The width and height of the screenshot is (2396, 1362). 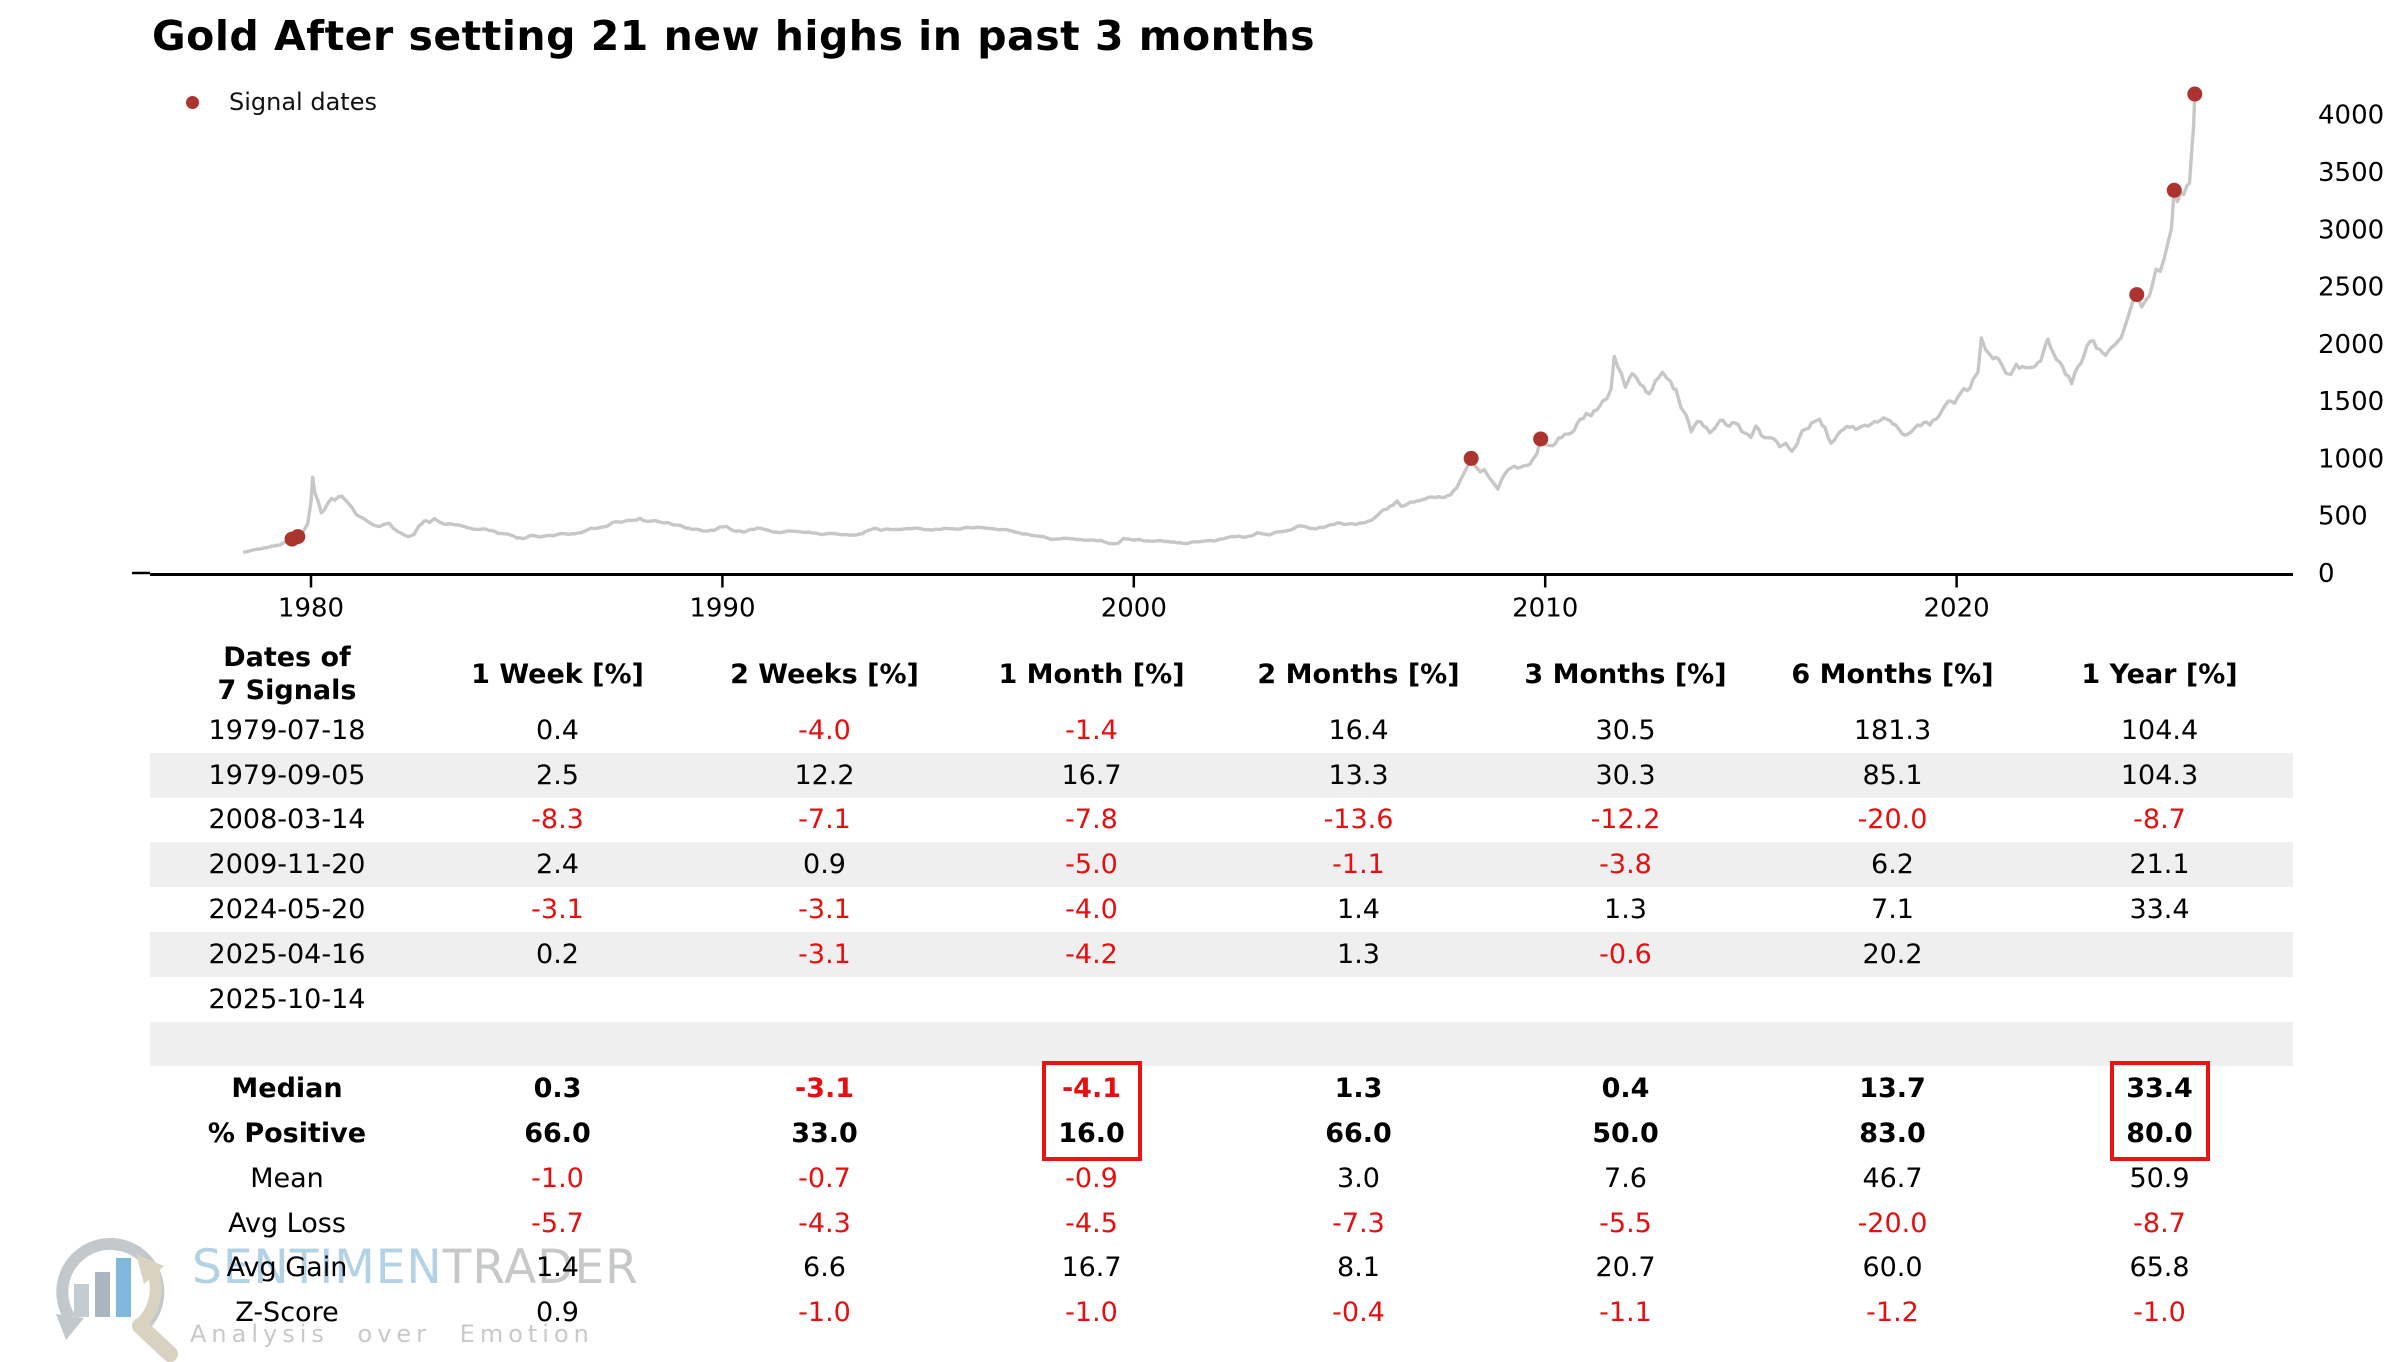 I want to click on table-cell: 0.3, so click(x=557, y=1089).